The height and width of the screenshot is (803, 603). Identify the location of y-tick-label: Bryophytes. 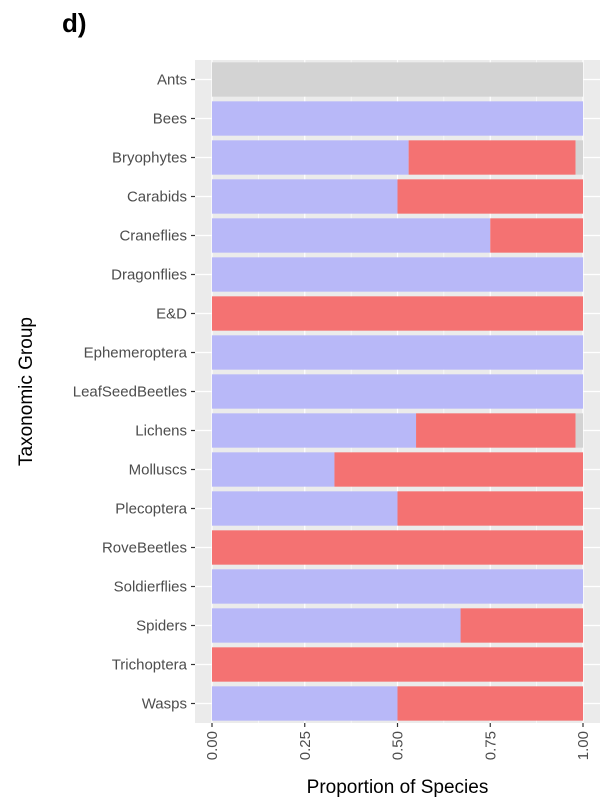
(149, 158).